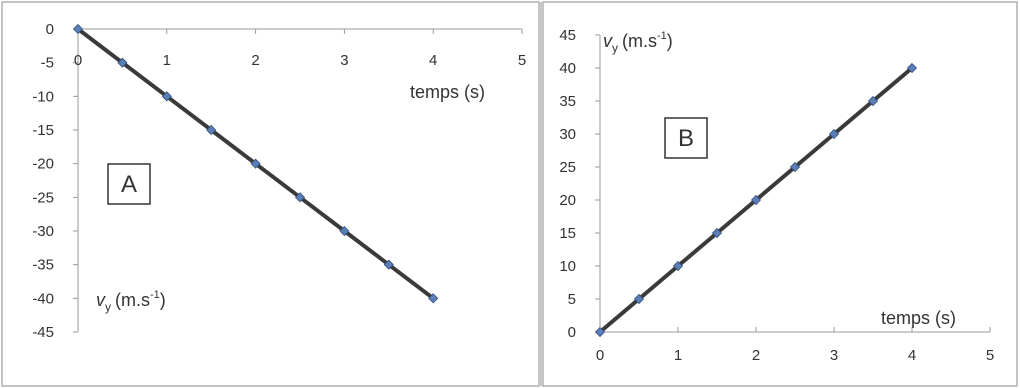  I want to click on y-tick-label: -40, so click(43, 298).